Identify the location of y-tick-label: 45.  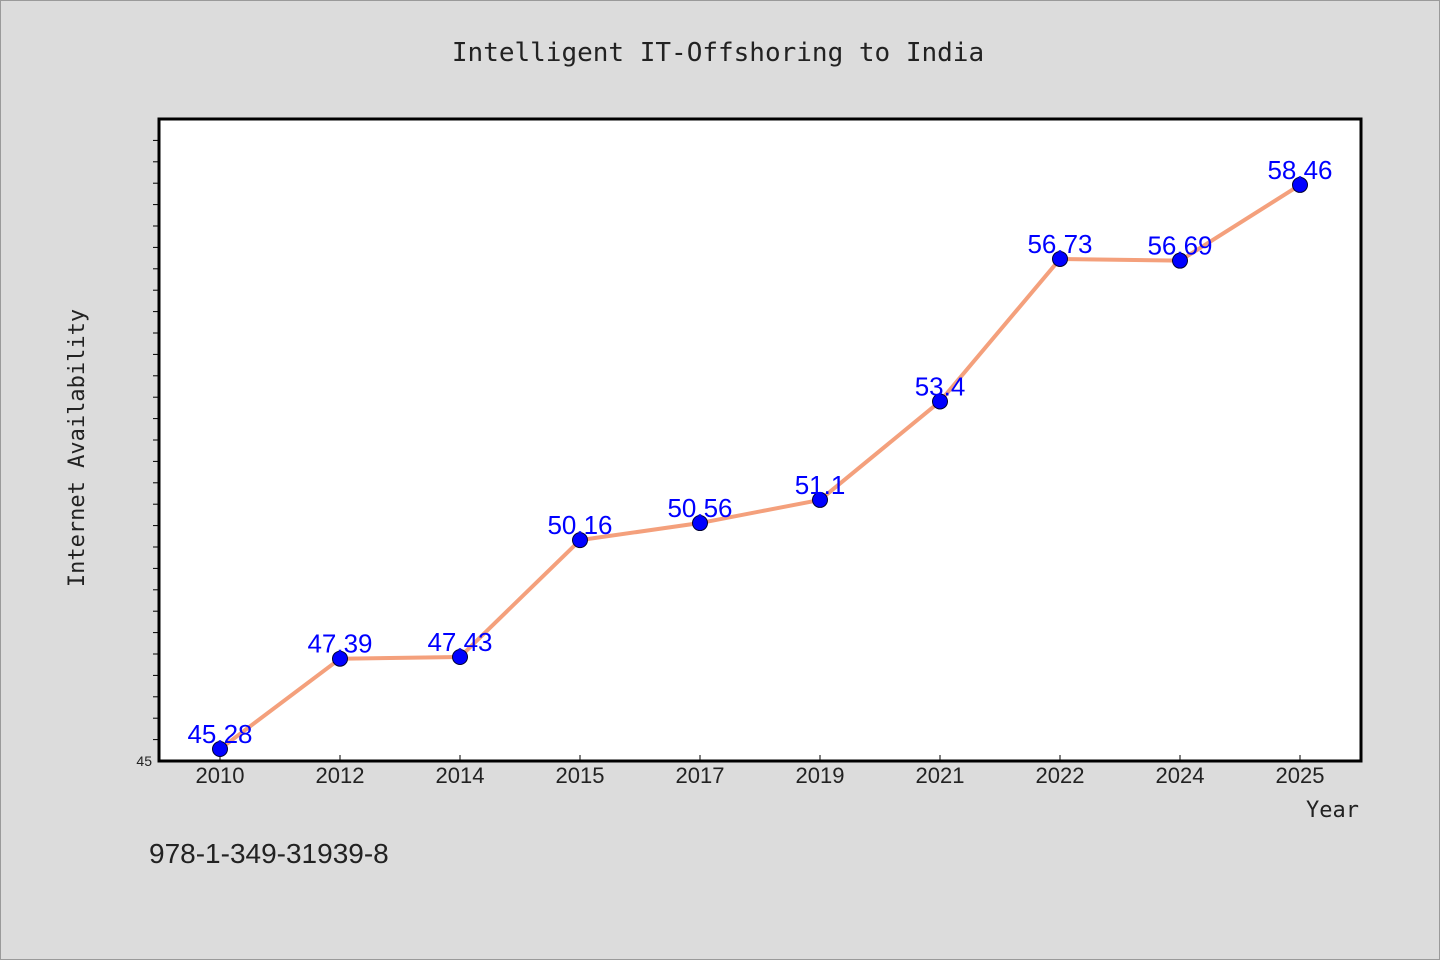
(144, 761).